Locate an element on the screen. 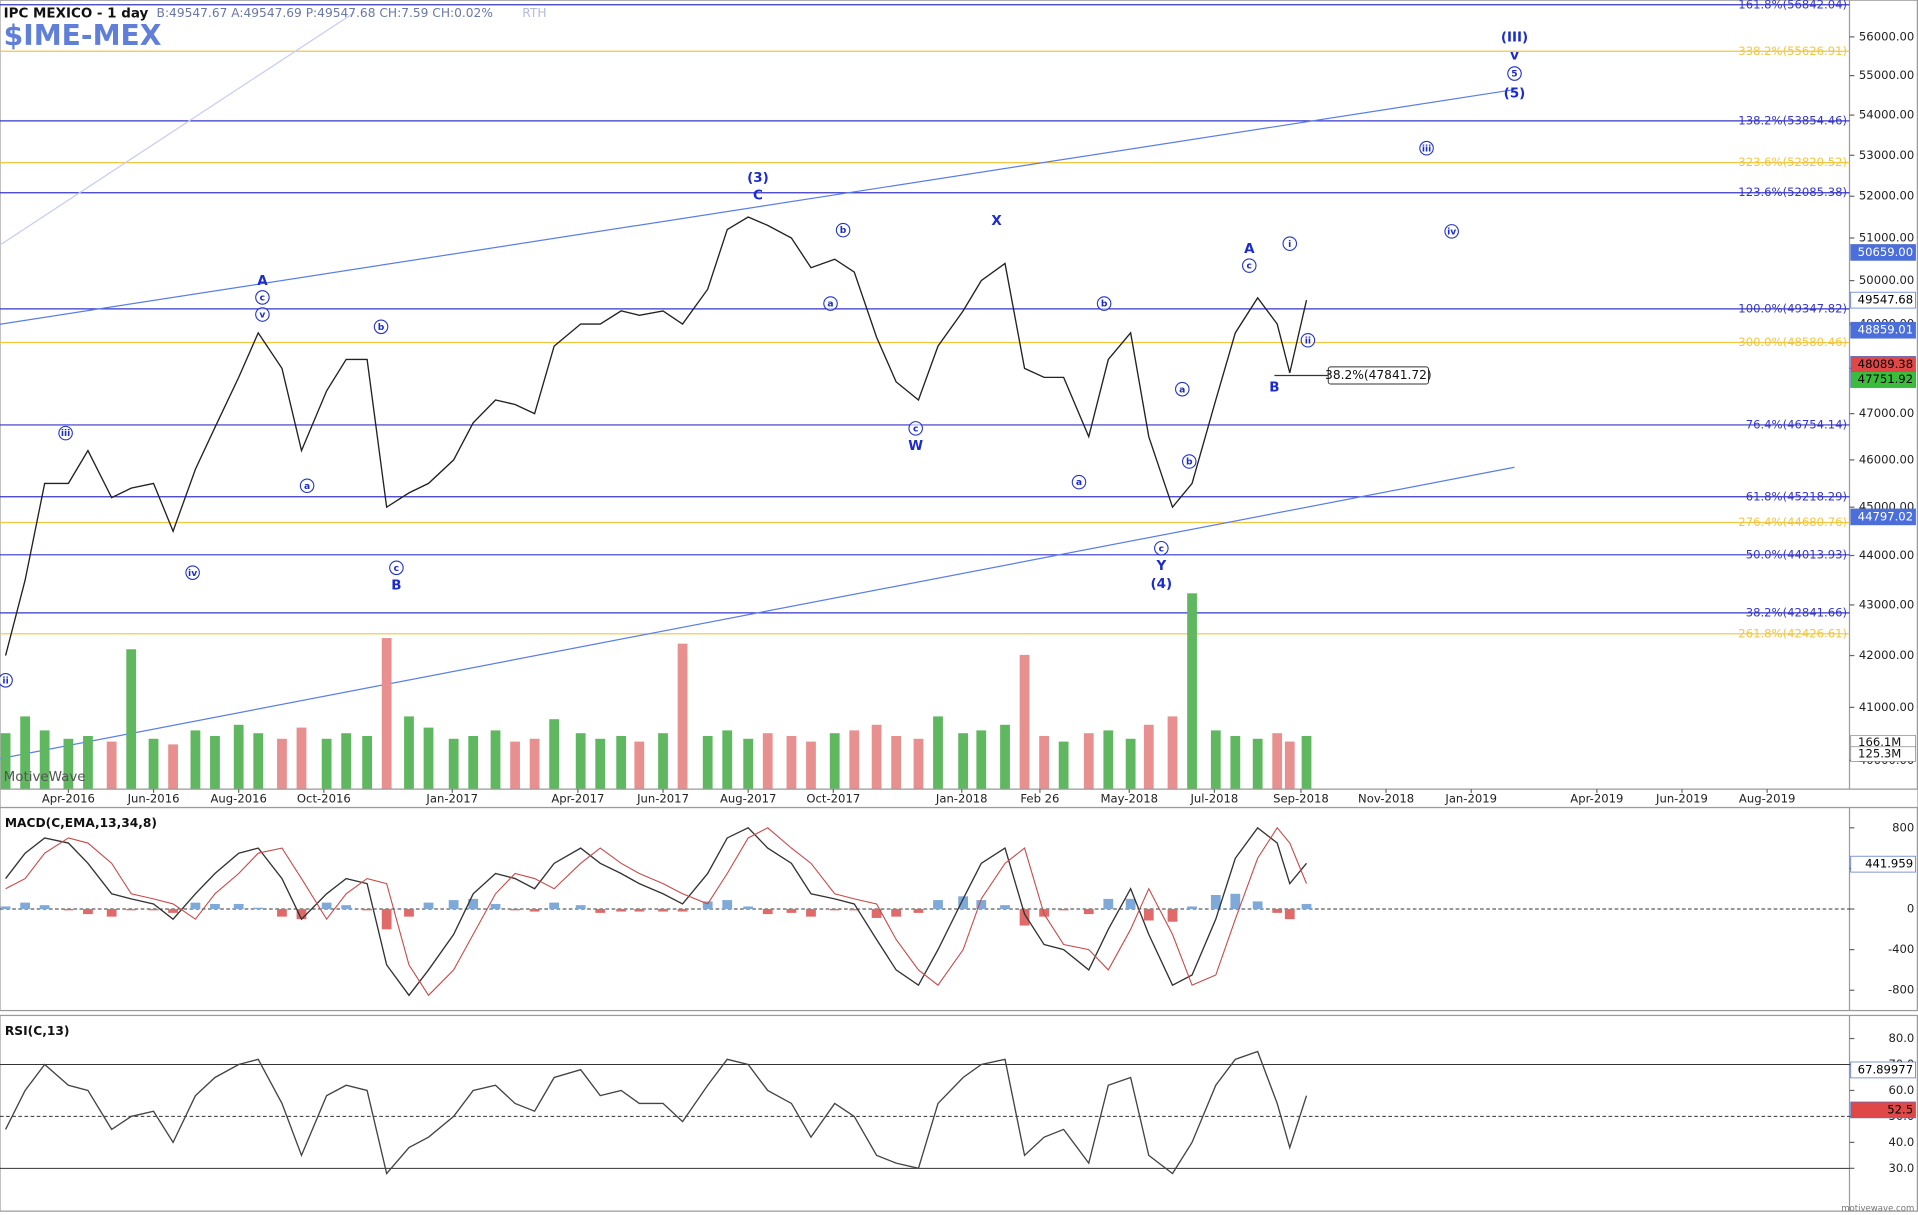 The height and width of the screenshot is (1215, 1918). price-tag-label: 44797.02 is located at coordinates (1885, 516).